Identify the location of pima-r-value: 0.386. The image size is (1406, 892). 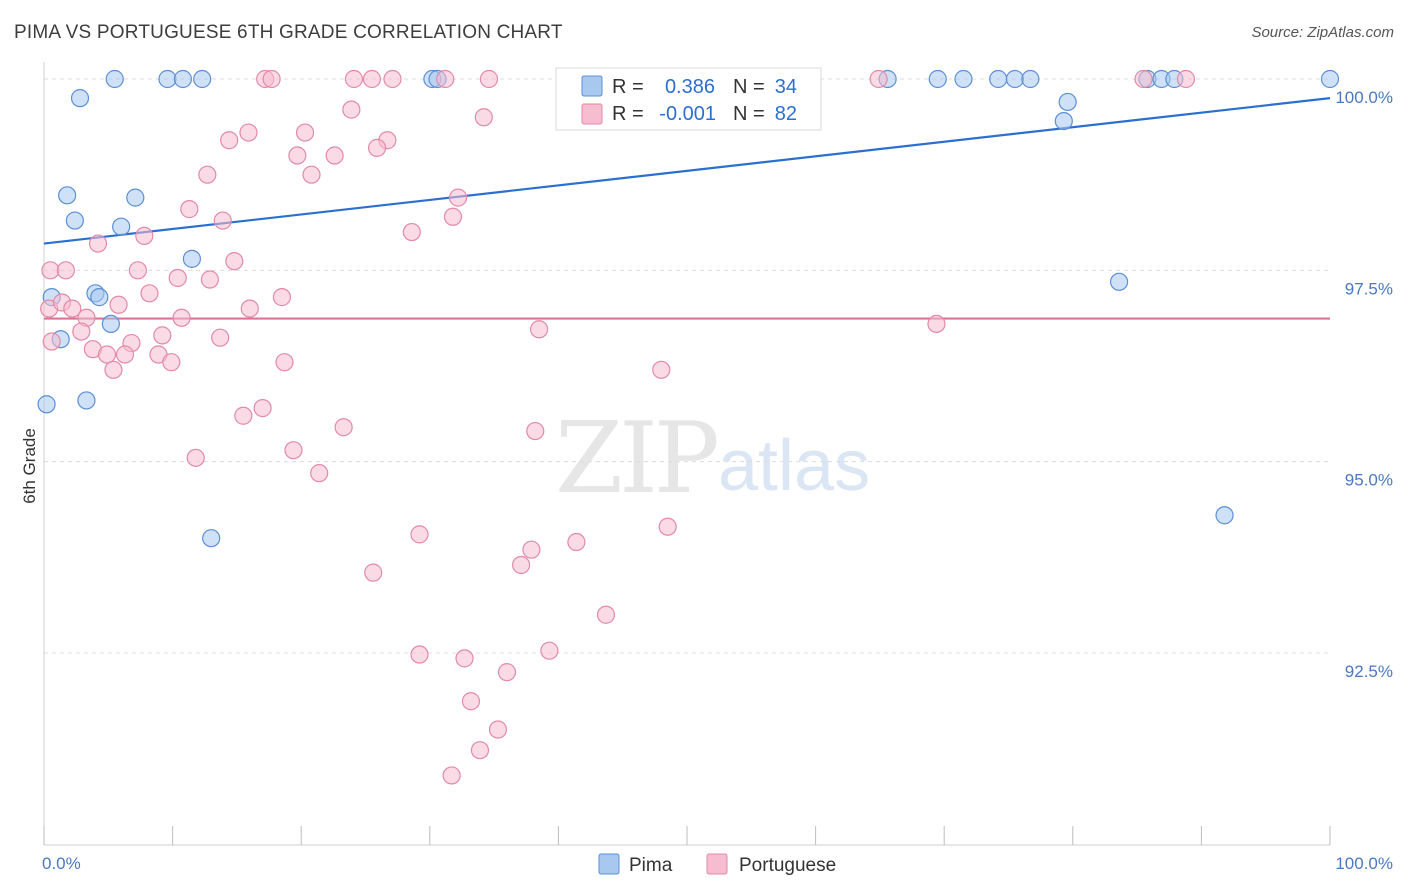
(690, 87).